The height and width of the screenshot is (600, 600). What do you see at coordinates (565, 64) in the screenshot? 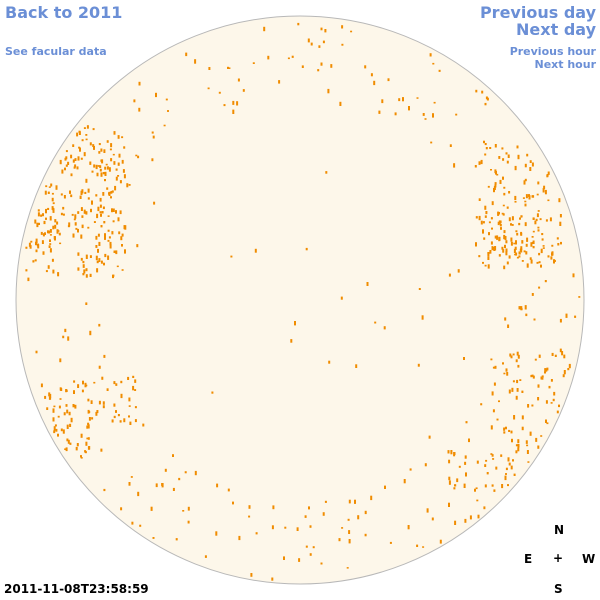
I see `next-hour-link: Next hour` at bounding box center [565, 64].